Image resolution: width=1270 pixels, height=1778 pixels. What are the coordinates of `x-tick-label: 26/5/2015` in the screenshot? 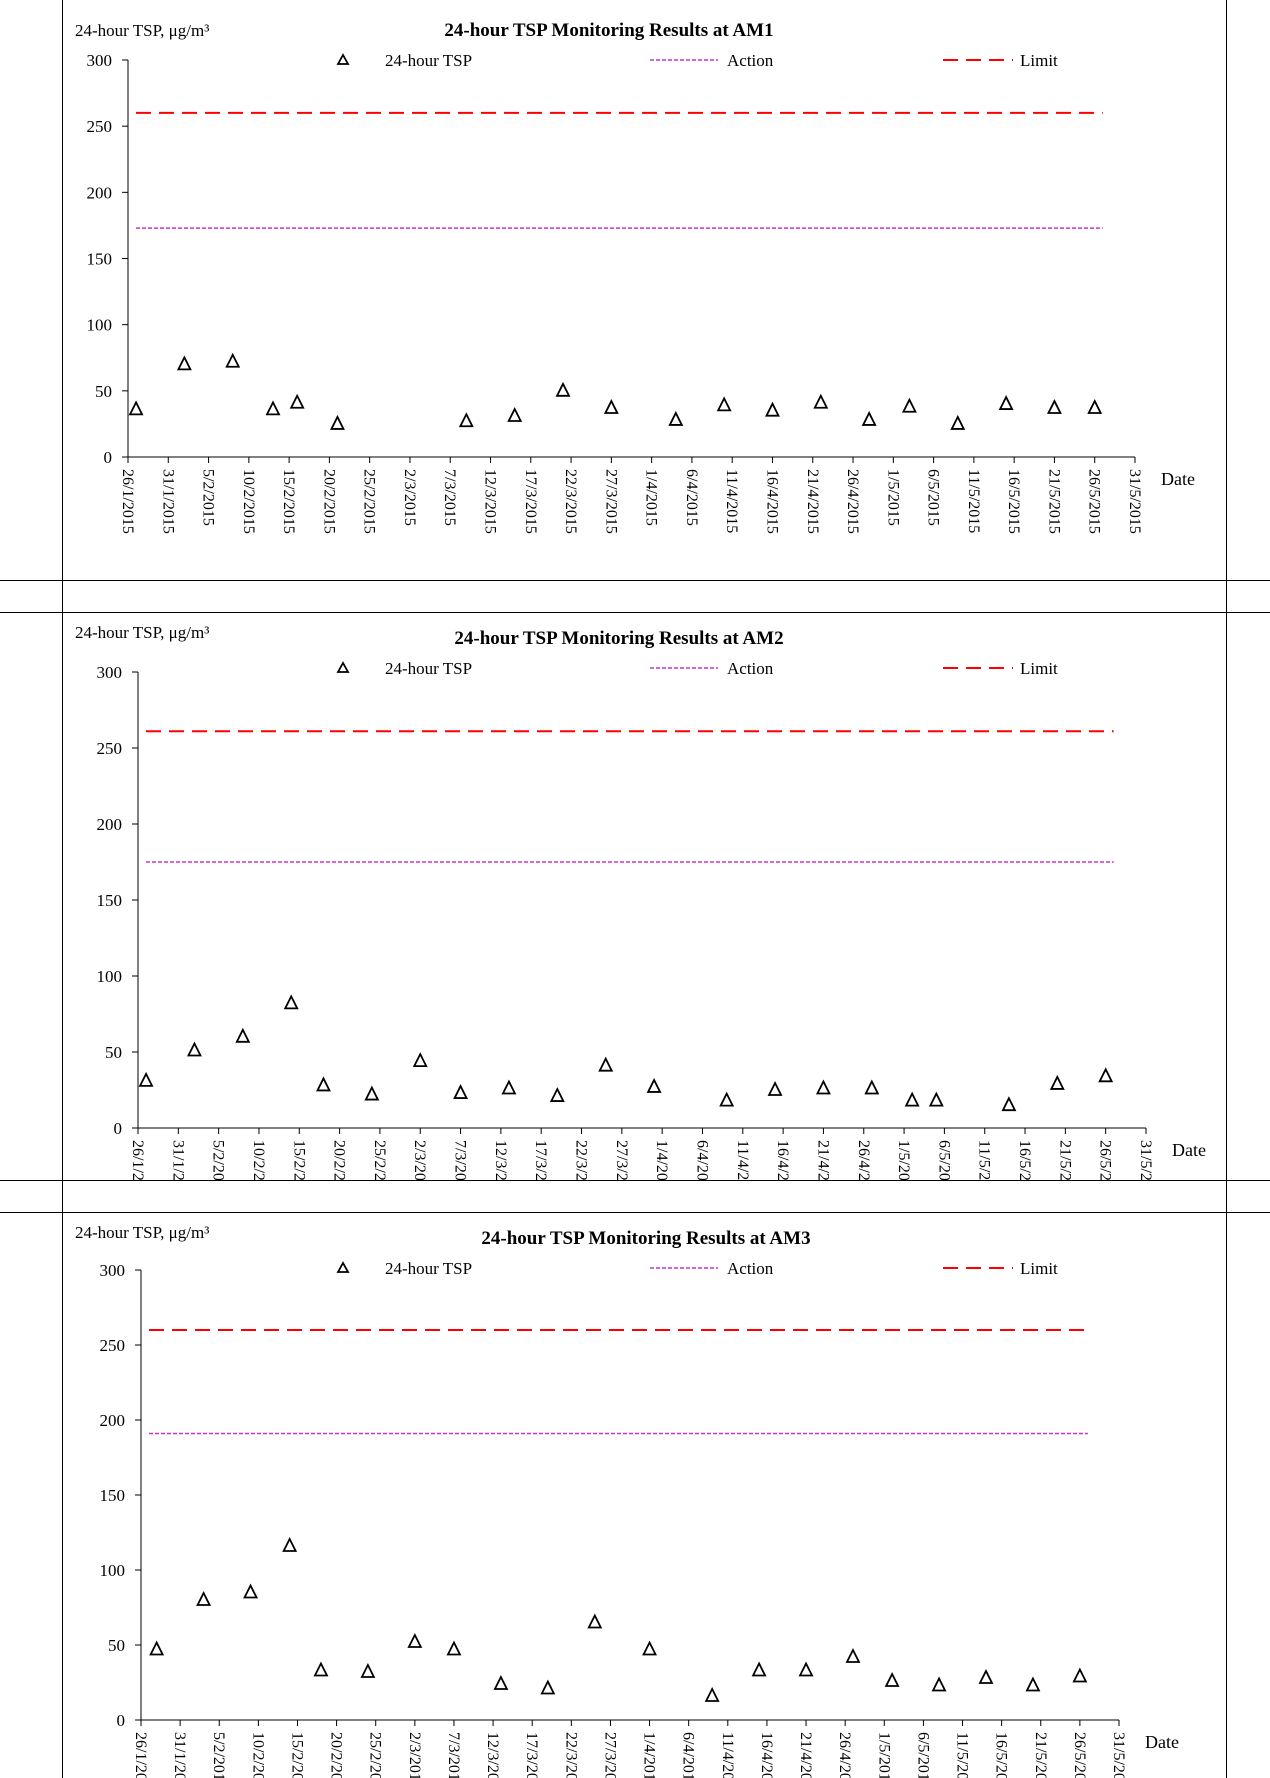 It's located at (1079, 1755).